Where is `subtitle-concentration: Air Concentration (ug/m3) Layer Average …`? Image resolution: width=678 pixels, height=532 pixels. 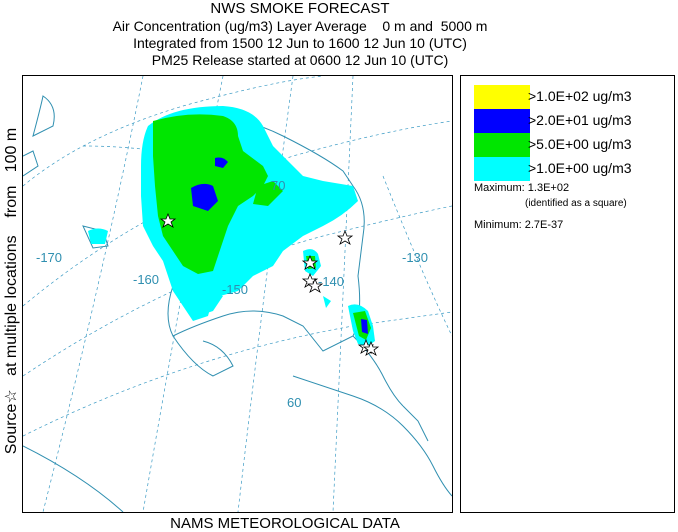
subtitle-concentration: Air Concentration (ug/m3) Layer Average … is located at coordinates (300, 26).